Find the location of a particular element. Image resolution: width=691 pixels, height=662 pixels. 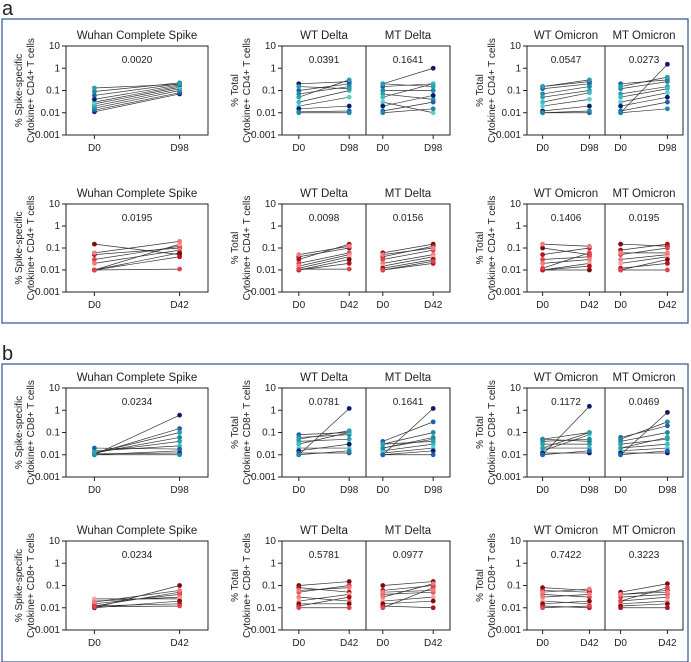

panel-title: WT Omicron is located at coordinates (566, 531).